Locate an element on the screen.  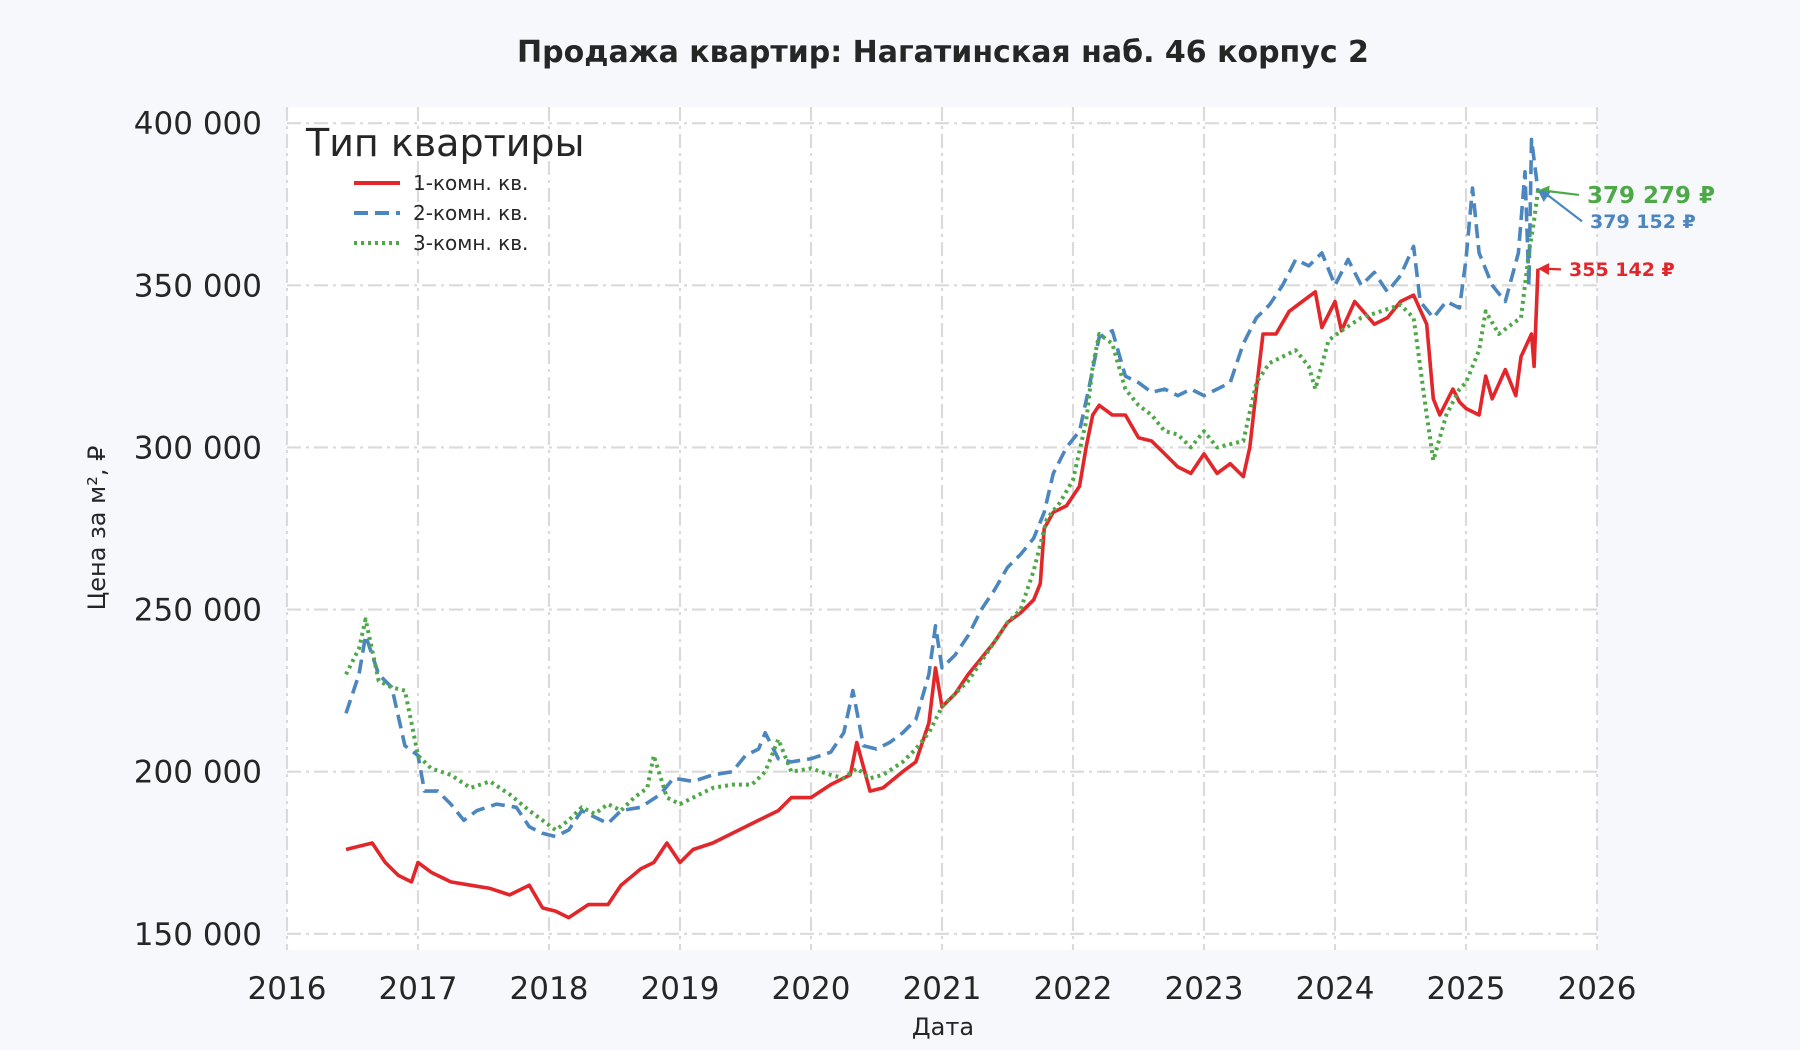
x-tick-label: 2025 is located at coordinates (1466, 989).